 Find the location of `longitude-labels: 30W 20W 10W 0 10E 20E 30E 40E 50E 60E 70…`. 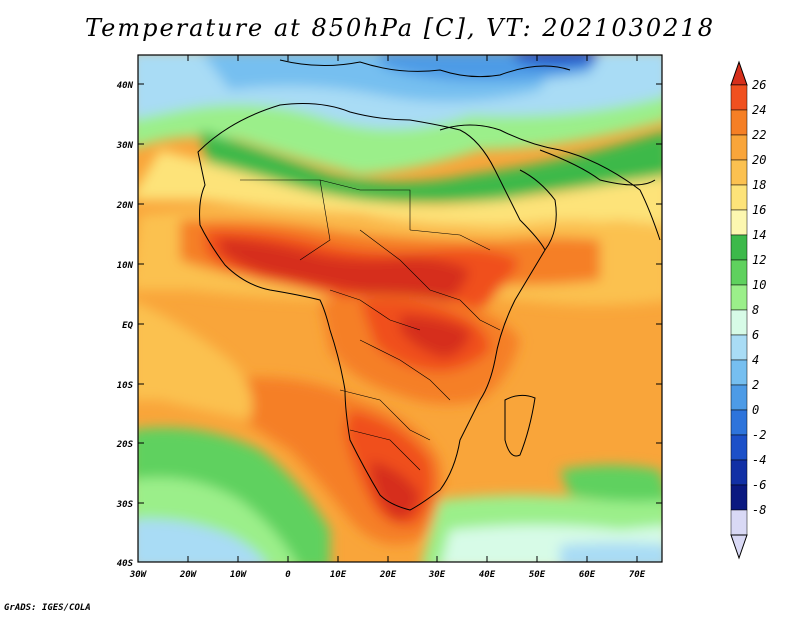

longitude-labels: 30W 20W 10W 0 10E 20E 30E 40E 50E 60E 70… is located at coordinates (387, 575).